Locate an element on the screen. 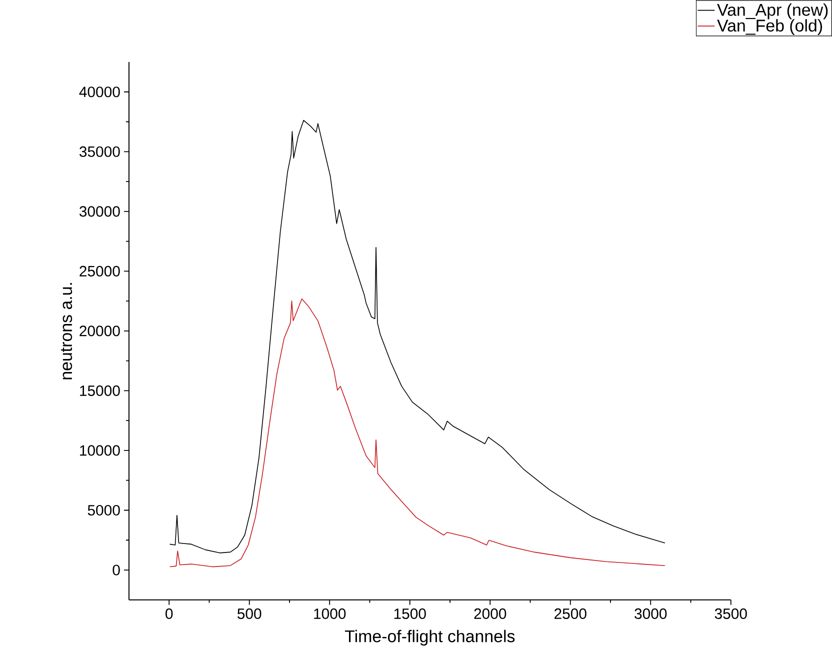 This screenshot has height=649, width=832. x-tick-label: 500 is located at coordinates (249, 614).